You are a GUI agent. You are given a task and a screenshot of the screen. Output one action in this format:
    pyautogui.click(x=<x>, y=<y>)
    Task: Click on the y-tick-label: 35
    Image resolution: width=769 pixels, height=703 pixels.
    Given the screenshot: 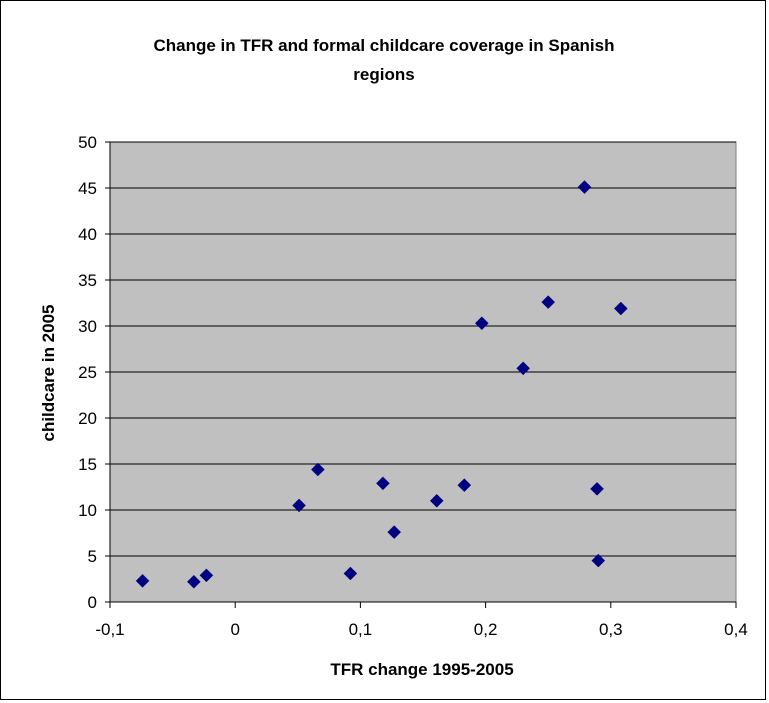 What is the action you would take?
    pyautogui.click(x=87, y=280)
    